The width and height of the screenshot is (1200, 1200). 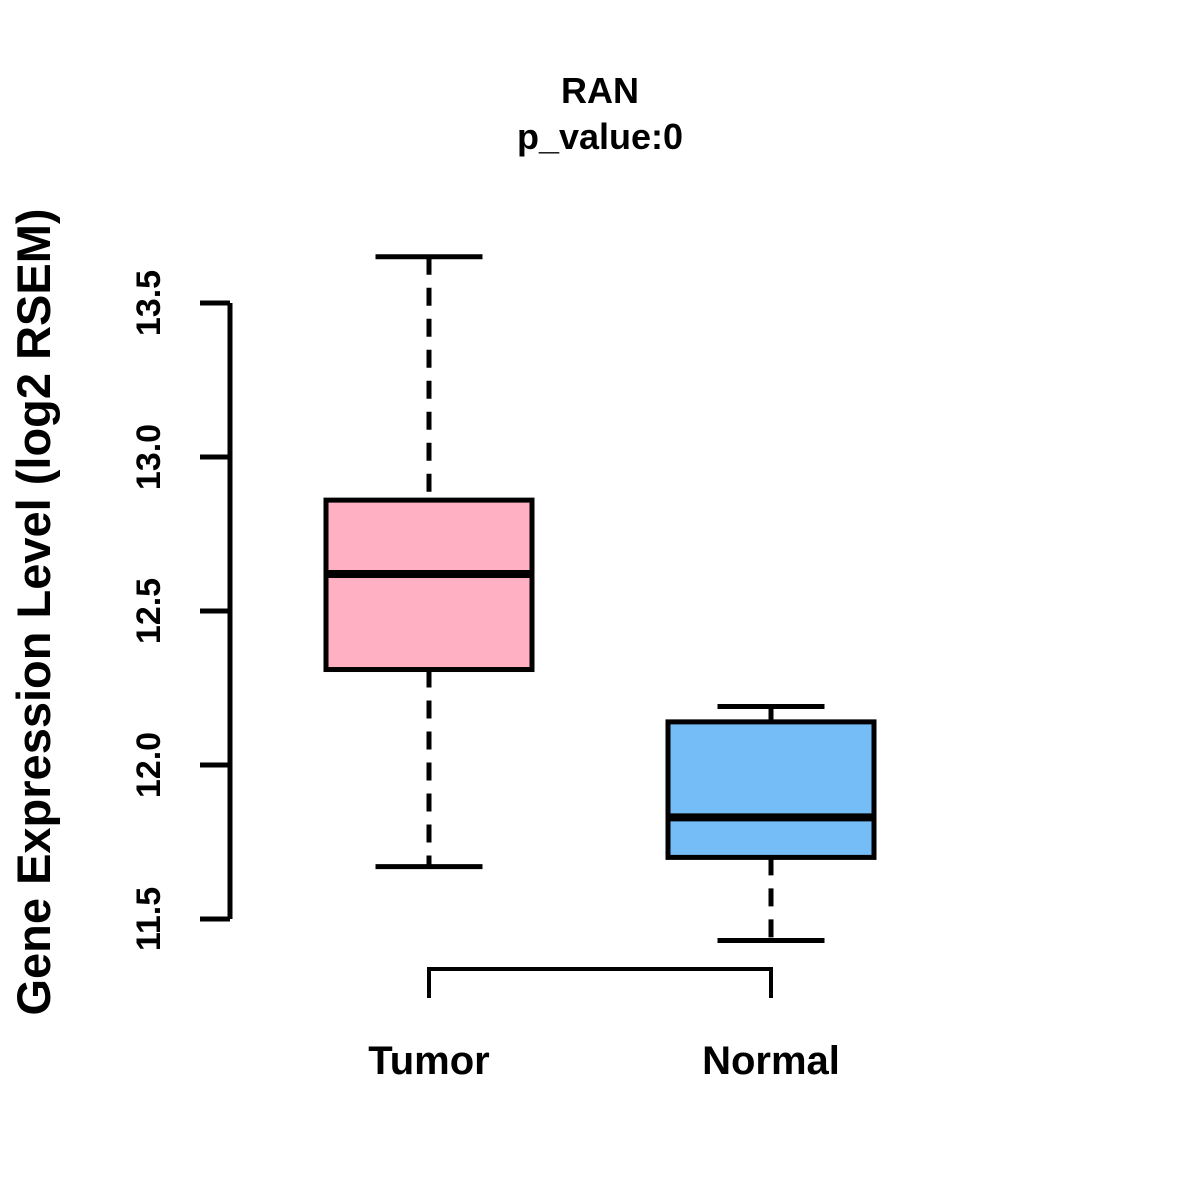 What do you see at coordinates (600, 982) in the screenshot?
I see `group-bracket` at bounding box center [600, 982].